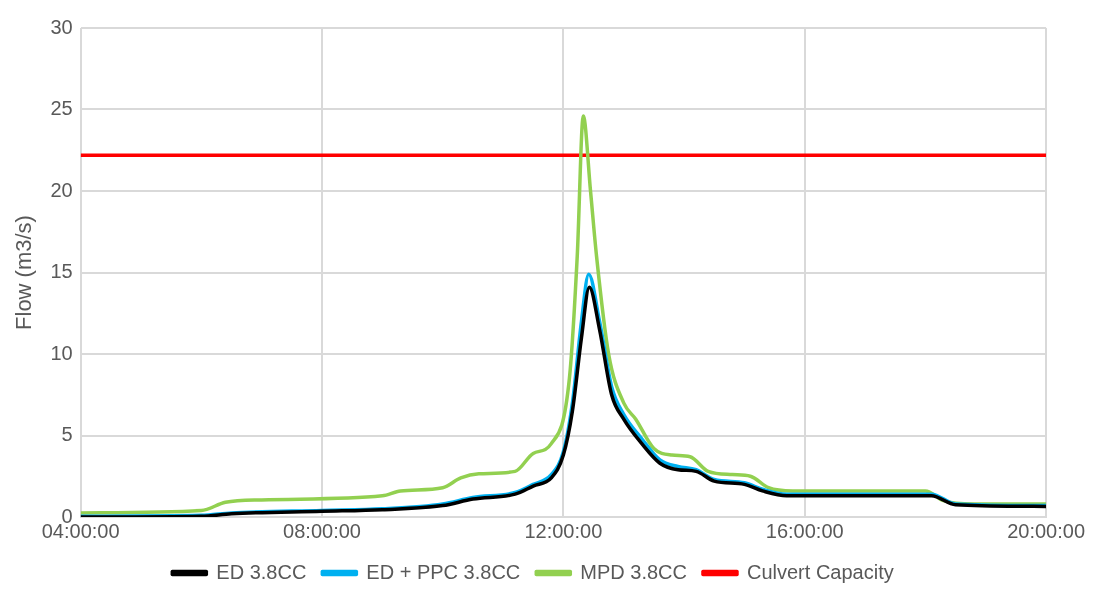  What do you see at coordinates (61, 189) in the screenshot?
I see `y-tick-label: 20` at bounding box center [61, 189].